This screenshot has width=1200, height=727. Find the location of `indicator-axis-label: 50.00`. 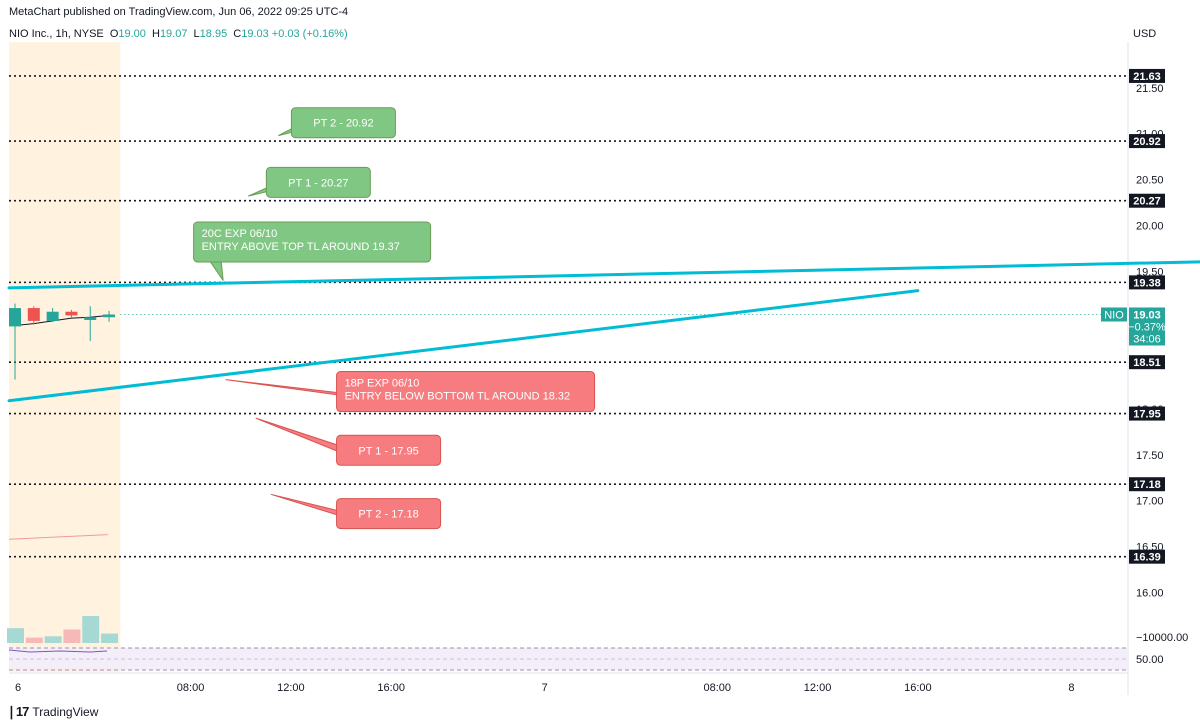

indicator-axis-label: 50.00 is located at coordinates (1150, 660).